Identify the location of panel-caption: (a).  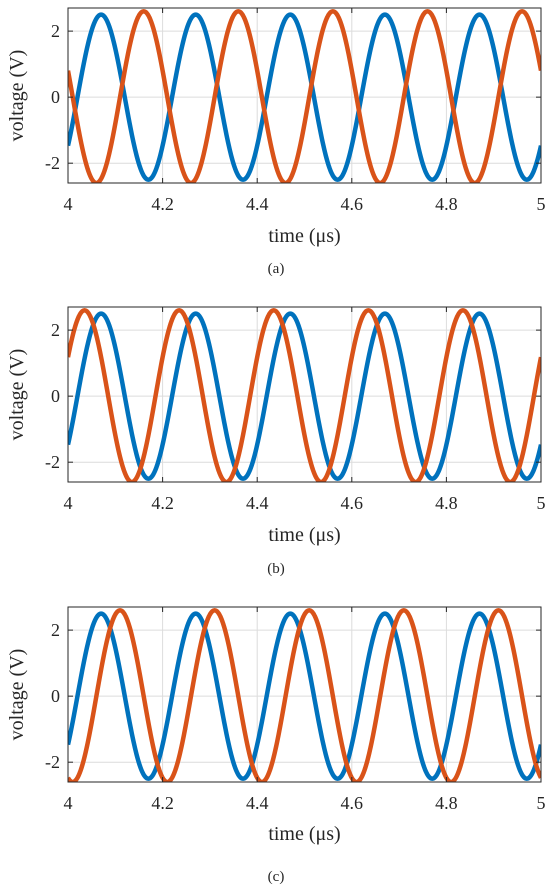
(276, 269).